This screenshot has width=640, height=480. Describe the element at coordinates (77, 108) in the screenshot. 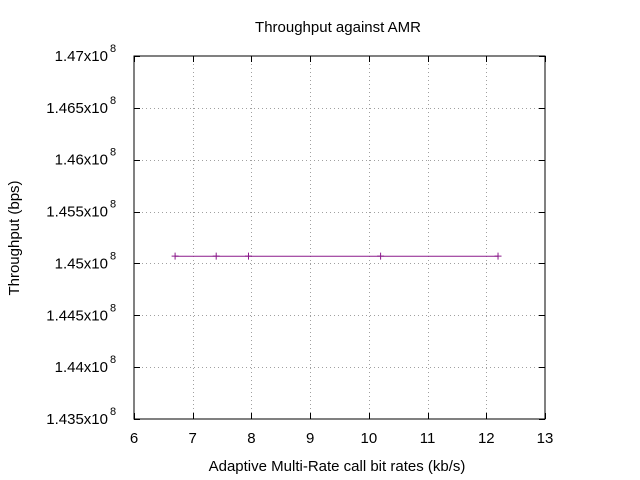

I see `y-tick-label: 1.465x10` at that location.